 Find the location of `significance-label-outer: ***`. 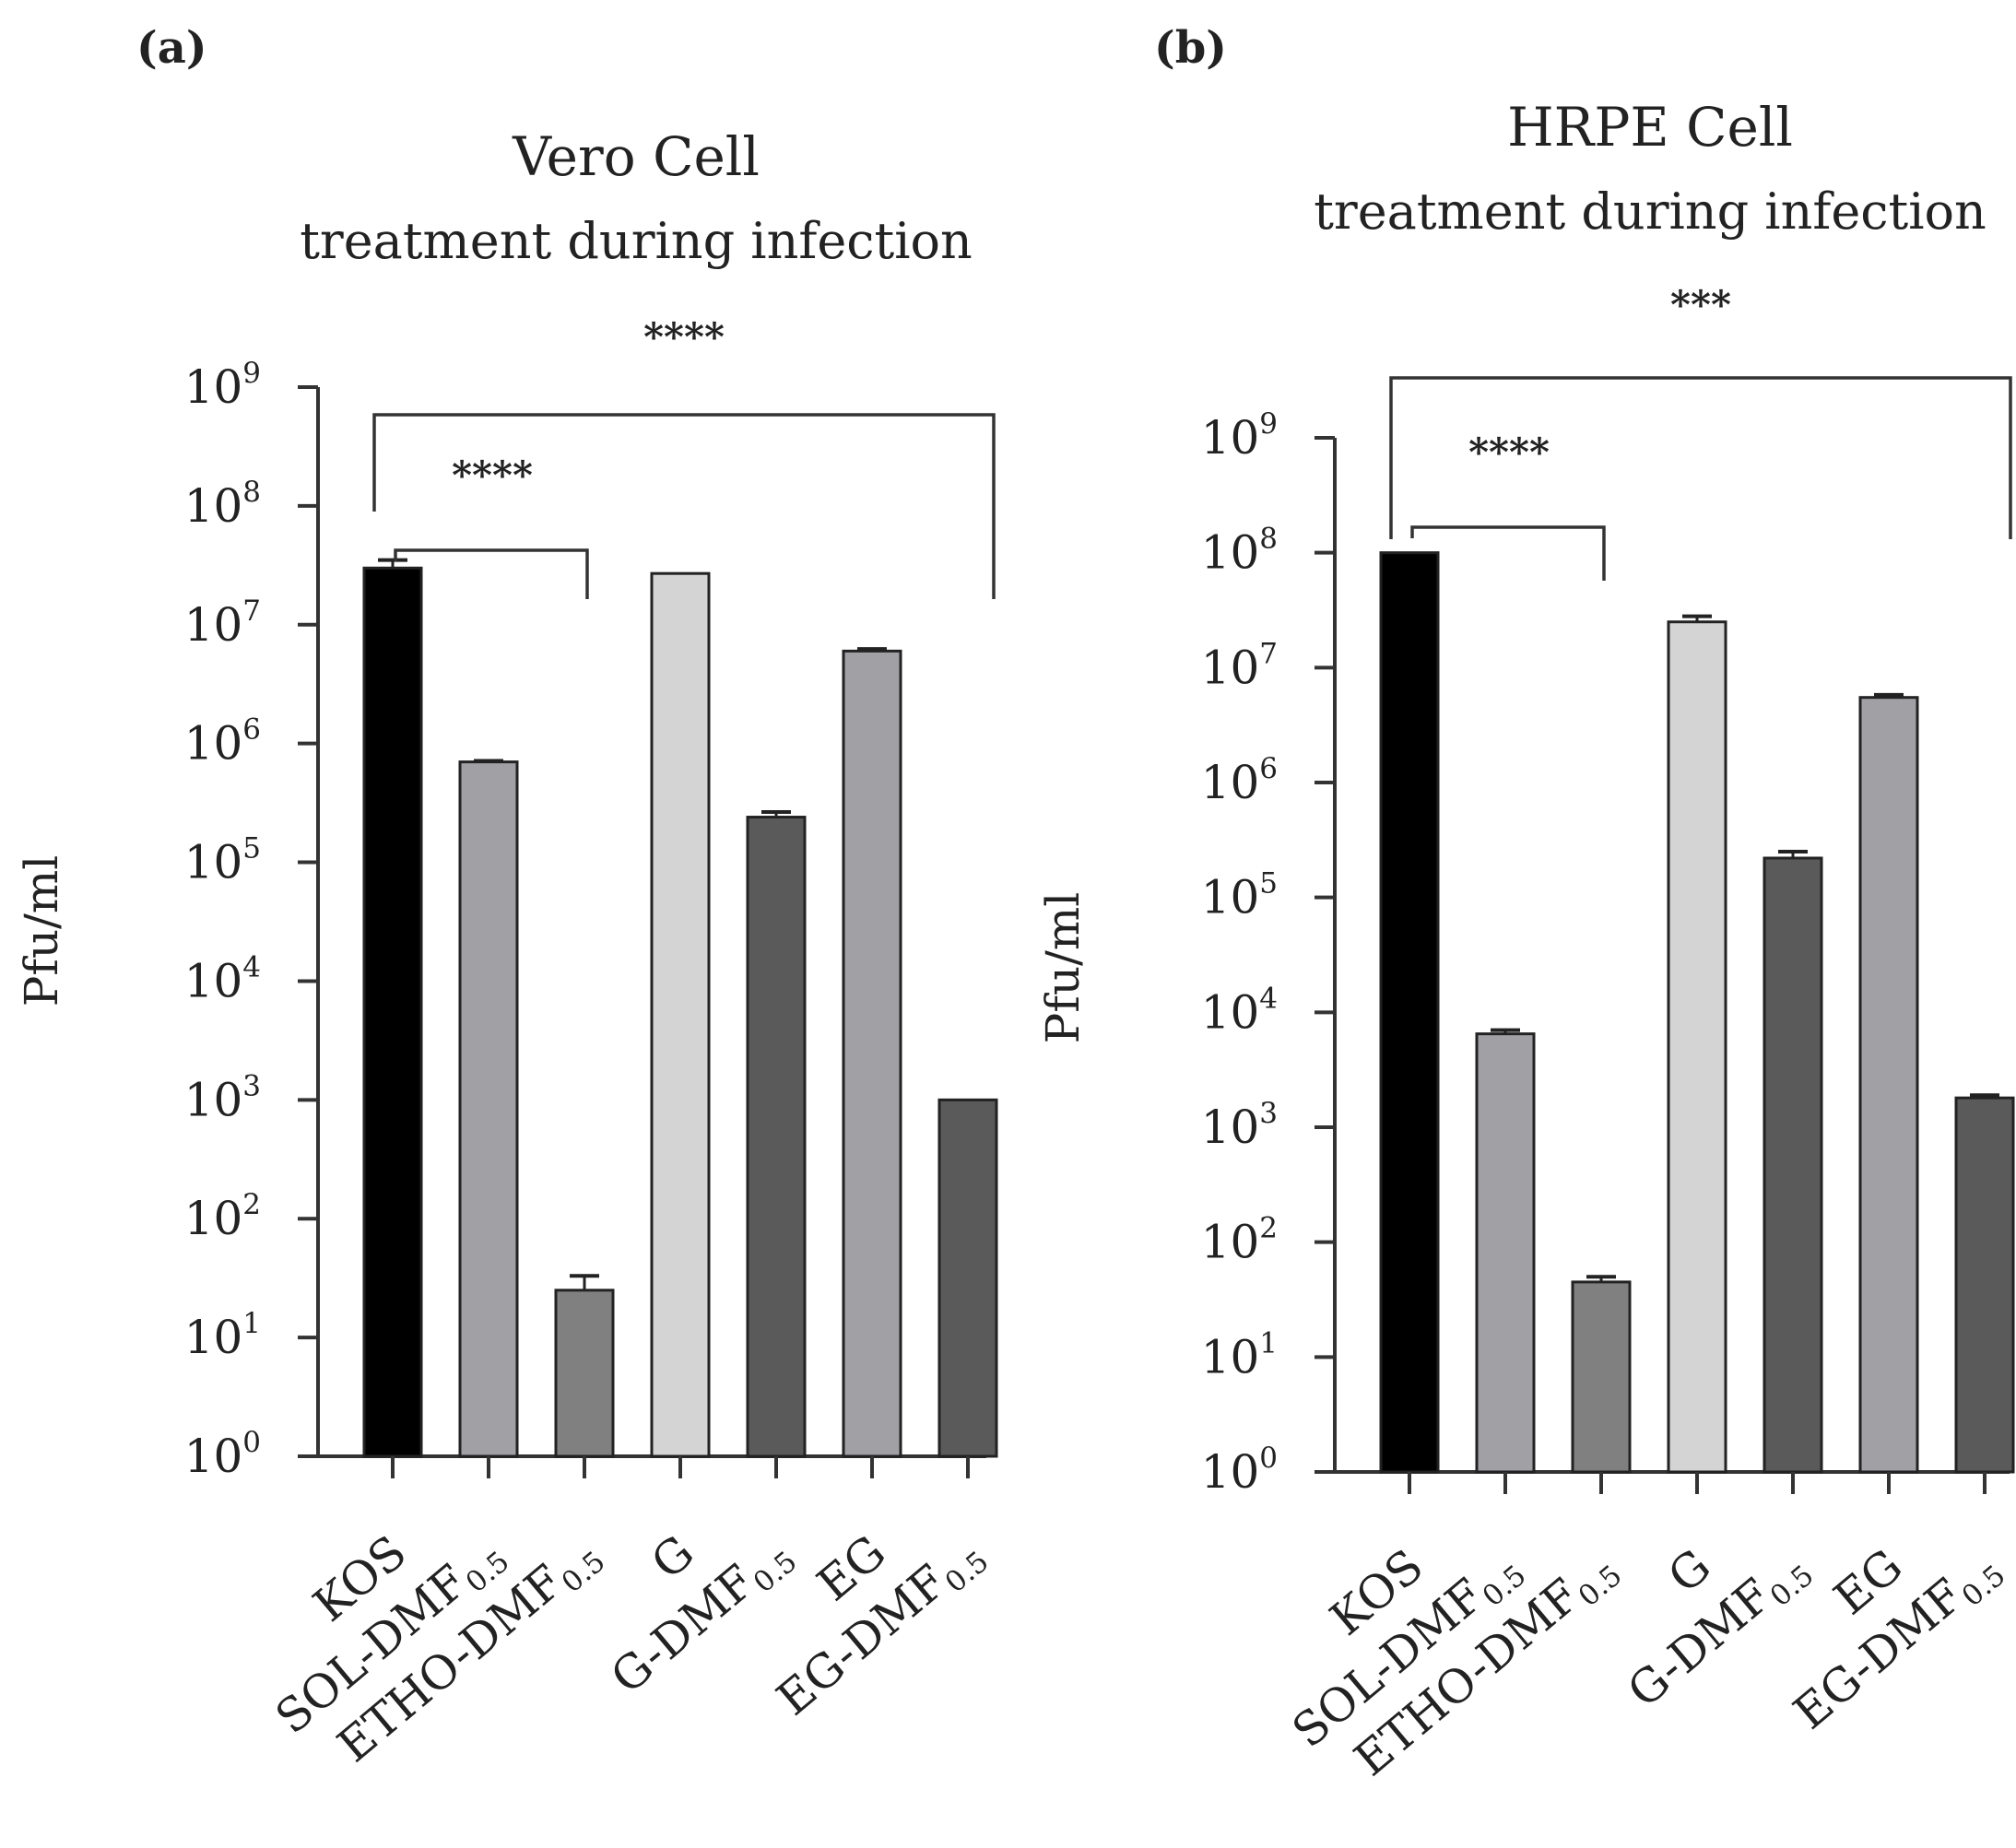

significance-label-outer: *** is located at coordinates (1701, 304).